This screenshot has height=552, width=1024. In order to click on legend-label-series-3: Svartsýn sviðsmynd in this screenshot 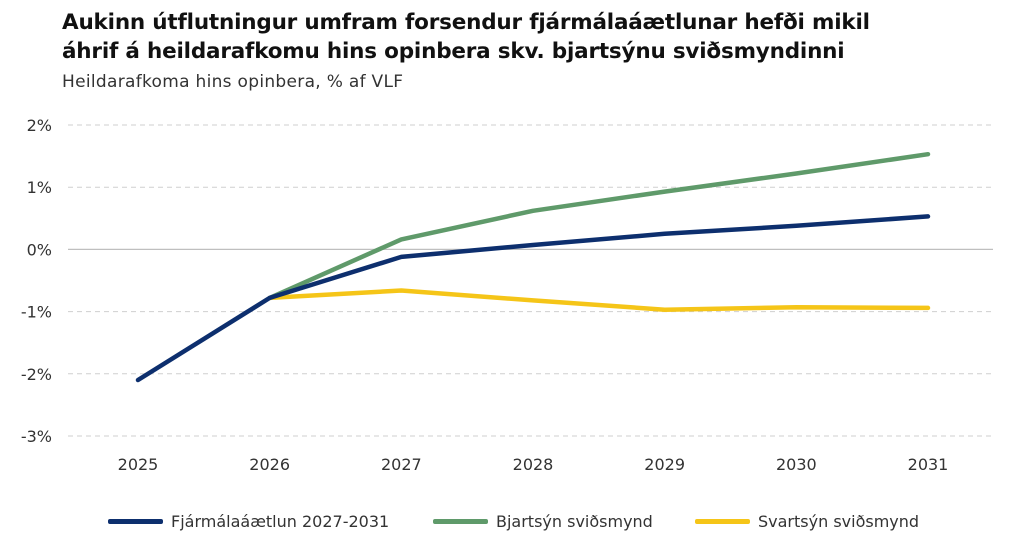, I will do `click(839, 521)`.